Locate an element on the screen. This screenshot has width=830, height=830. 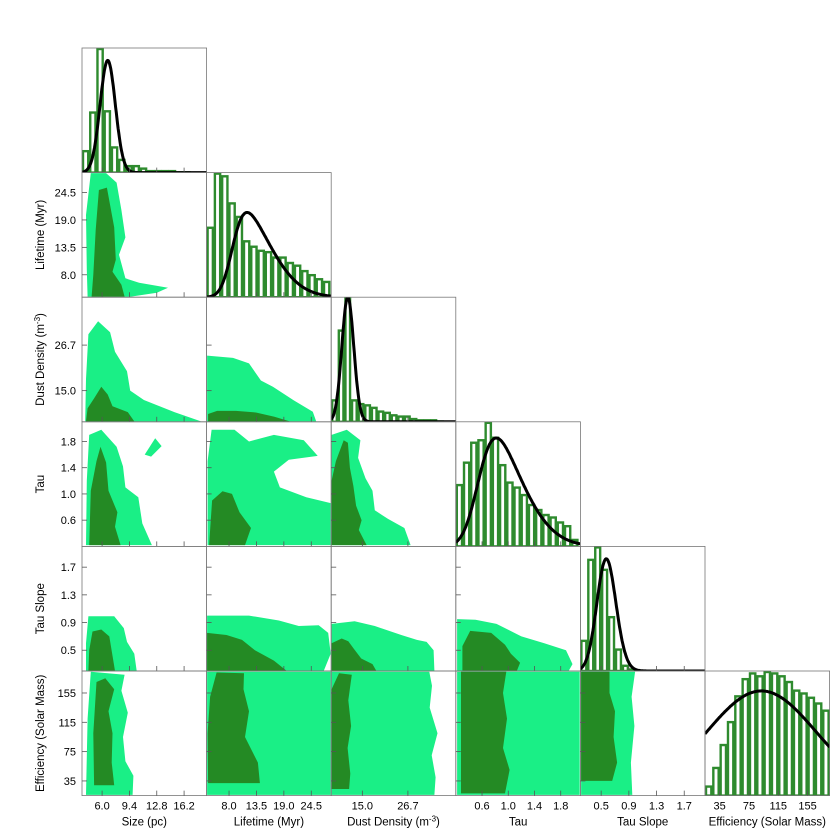
y-tick-label: 15.0 is located at coordinates (65, 392).